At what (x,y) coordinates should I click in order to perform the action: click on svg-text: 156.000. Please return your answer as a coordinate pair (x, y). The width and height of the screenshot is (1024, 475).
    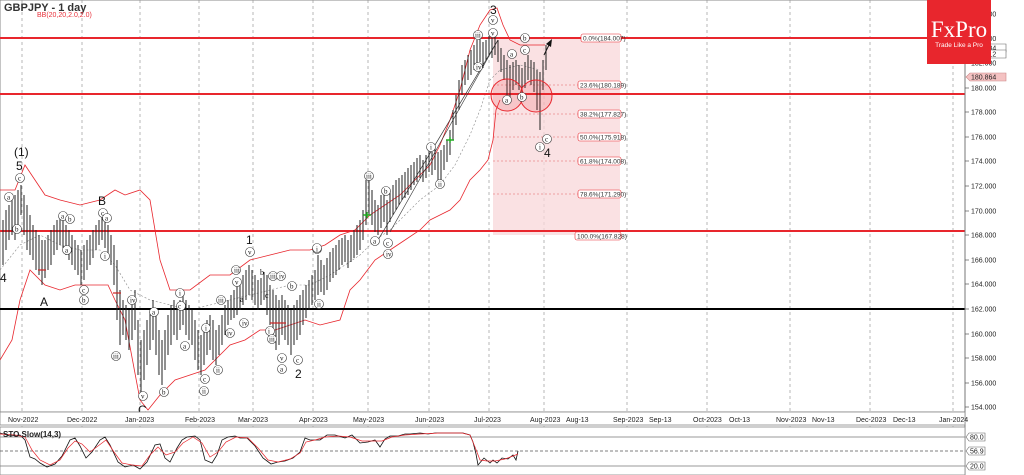
    Looking at the image, I should click on (983, 384).